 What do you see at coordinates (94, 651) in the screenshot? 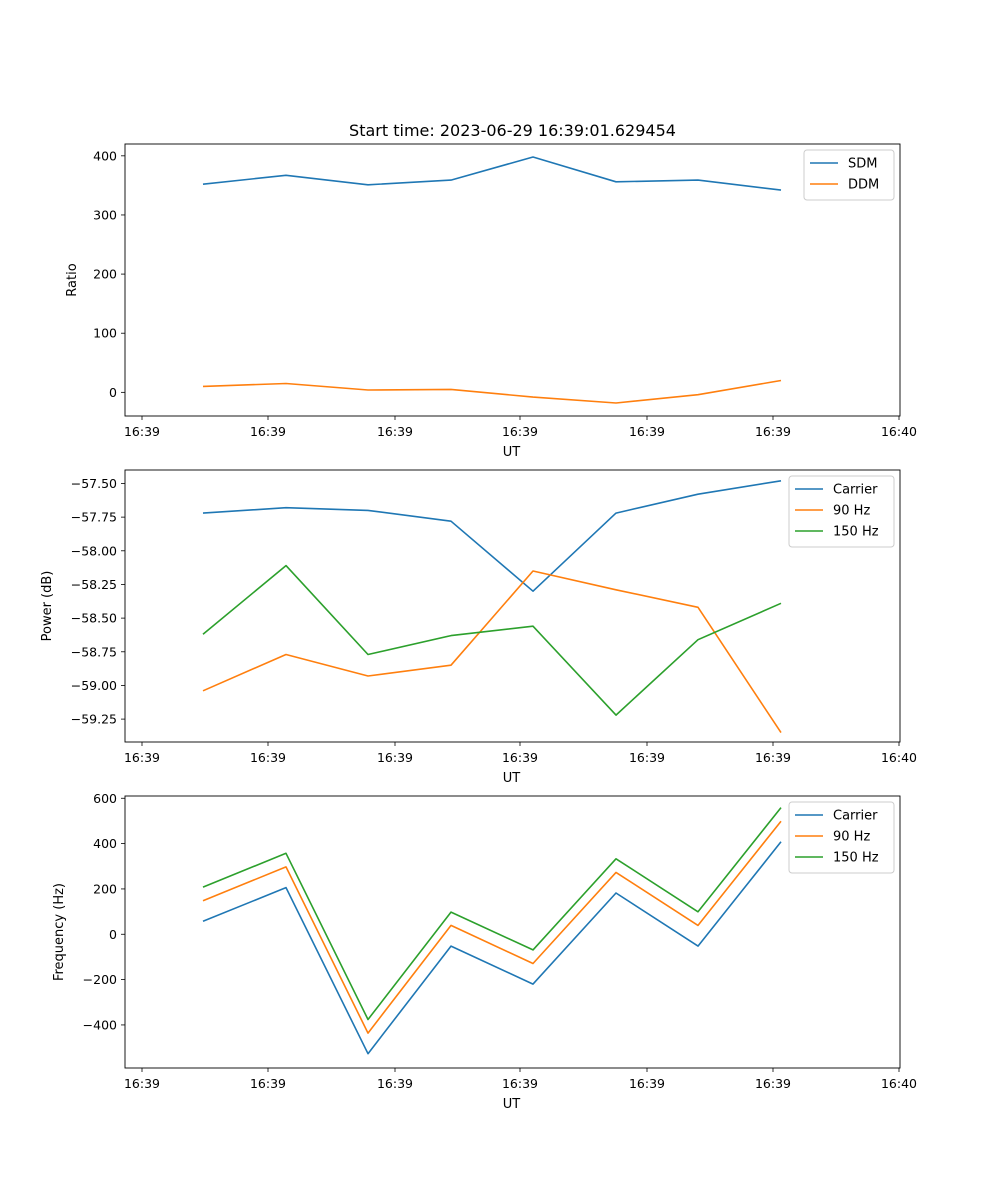
I see `y-tick-label: −58.75` at bounding box center [94, 651].